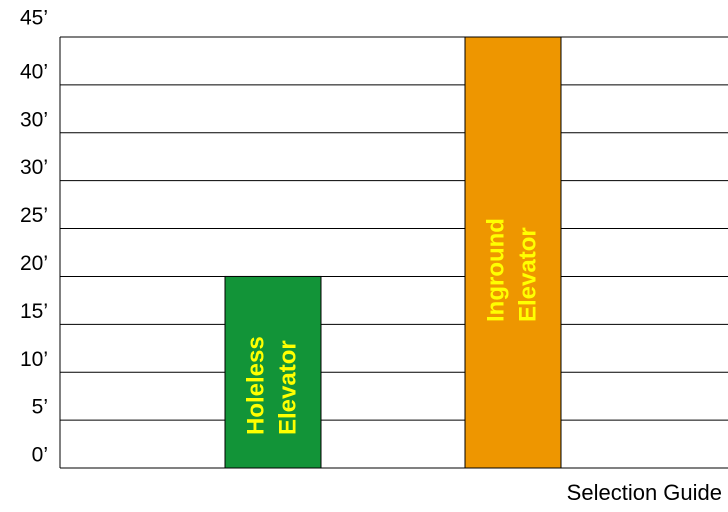 This screenshot has width=728, height=512. I want to click on y-tick-label: 15’, so click(34, 311).